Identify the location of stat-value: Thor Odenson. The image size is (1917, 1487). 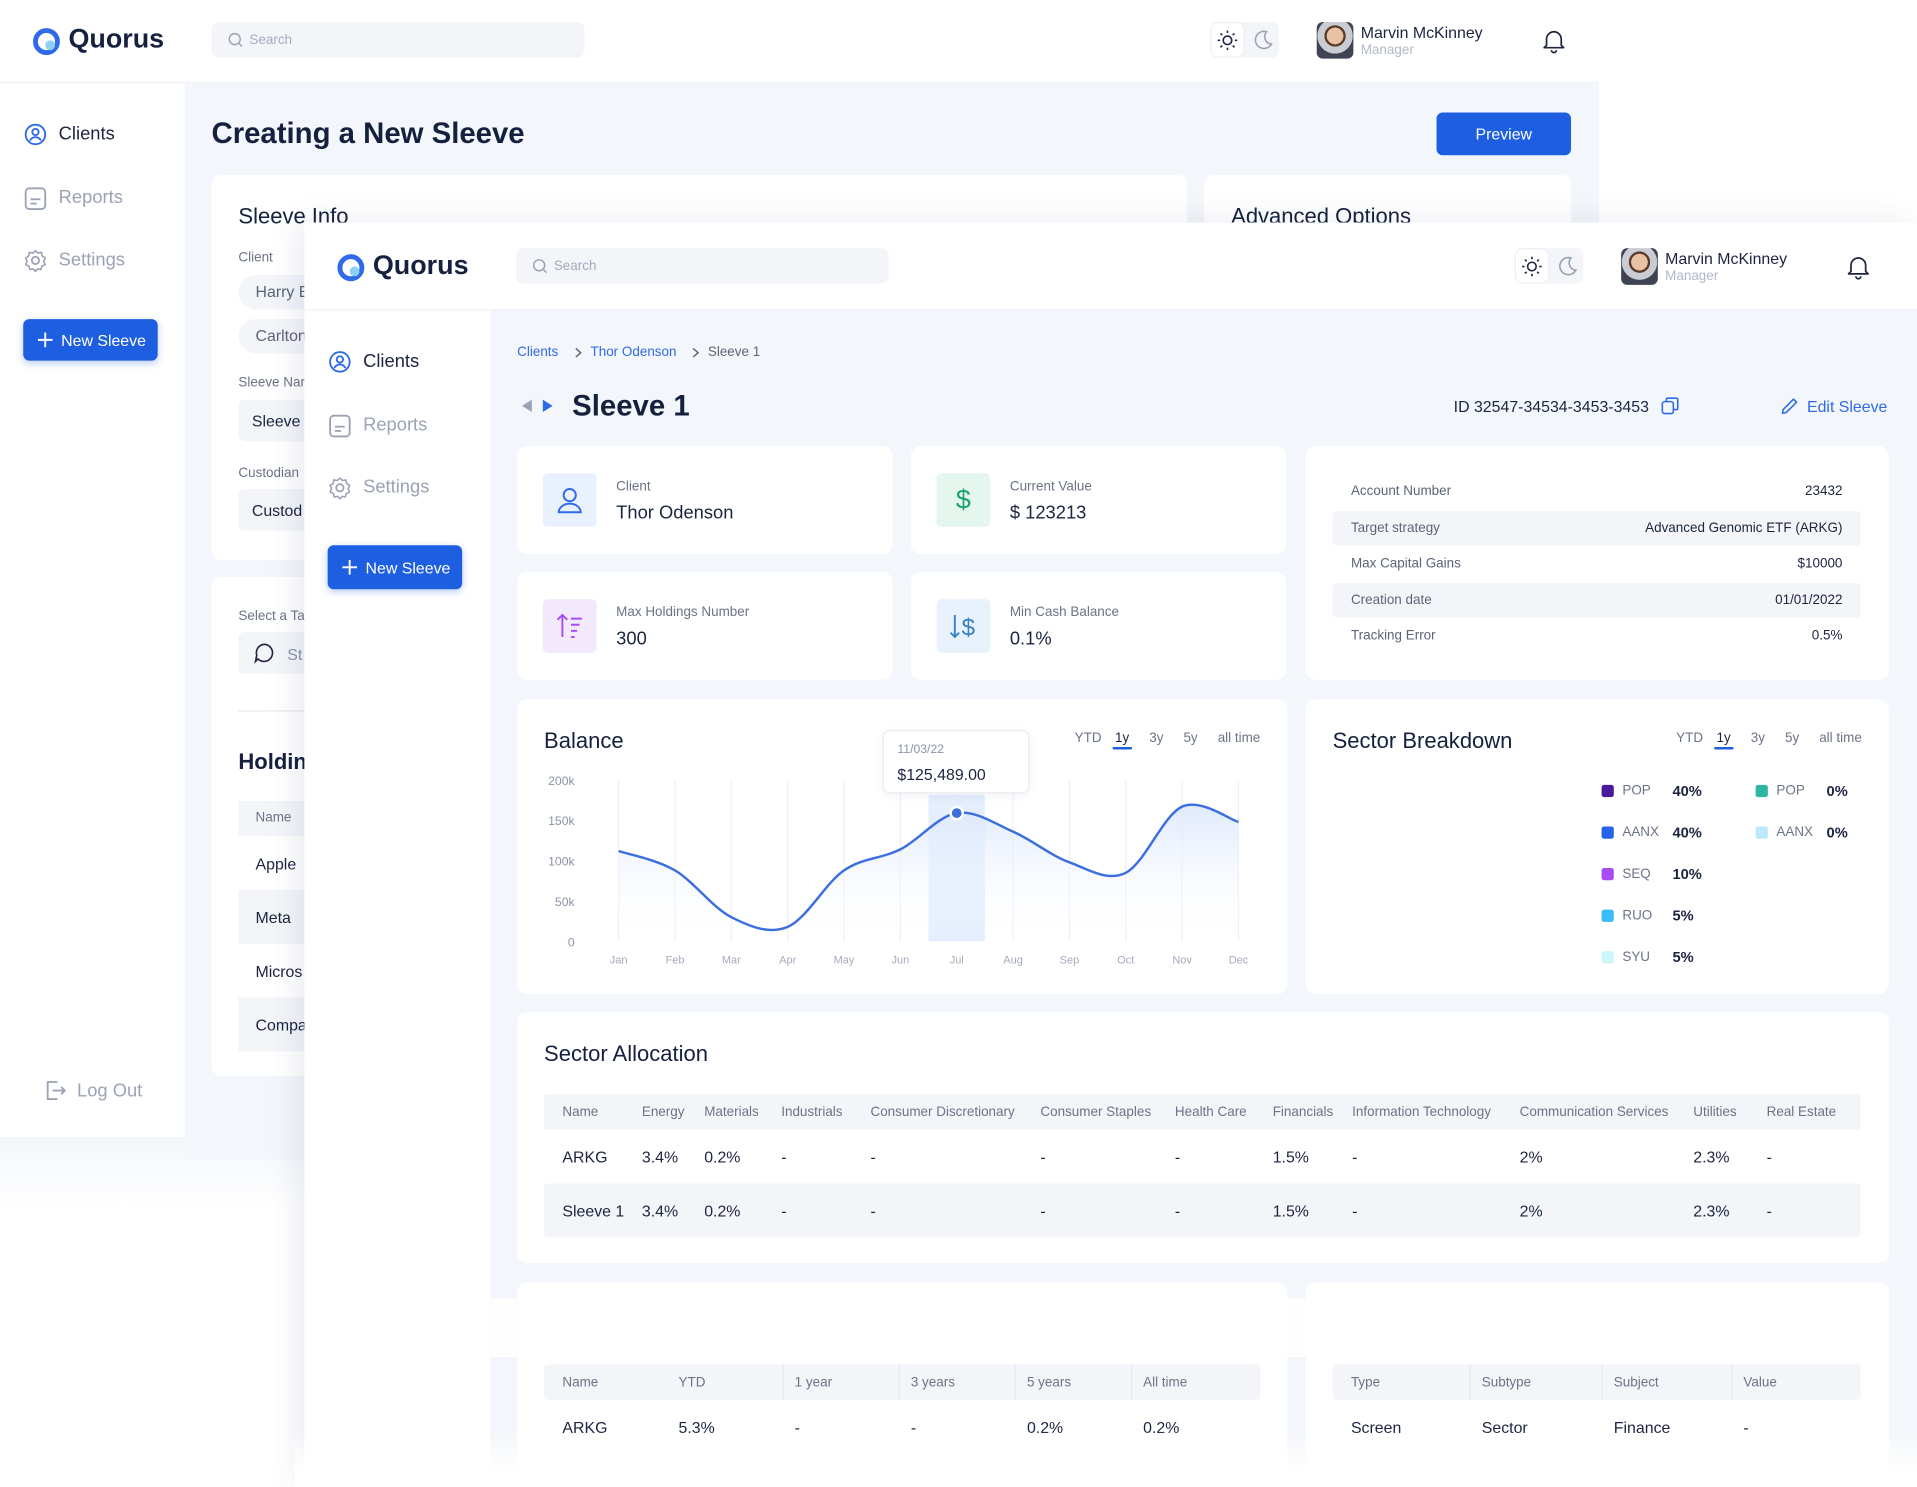
(675, 513).